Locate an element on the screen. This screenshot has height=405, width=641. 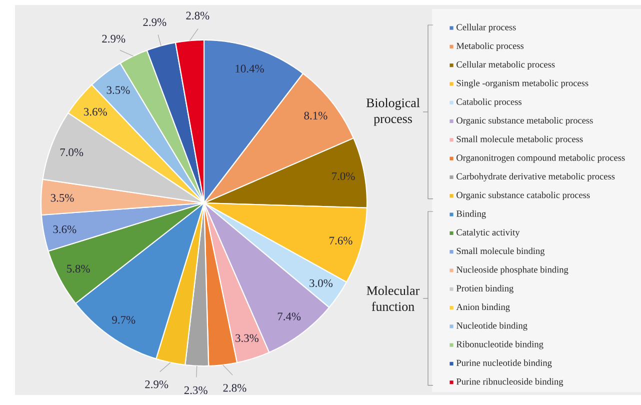
legend-label: Carbohydrate derivative metabolic process is located at coordinates (535, 177).